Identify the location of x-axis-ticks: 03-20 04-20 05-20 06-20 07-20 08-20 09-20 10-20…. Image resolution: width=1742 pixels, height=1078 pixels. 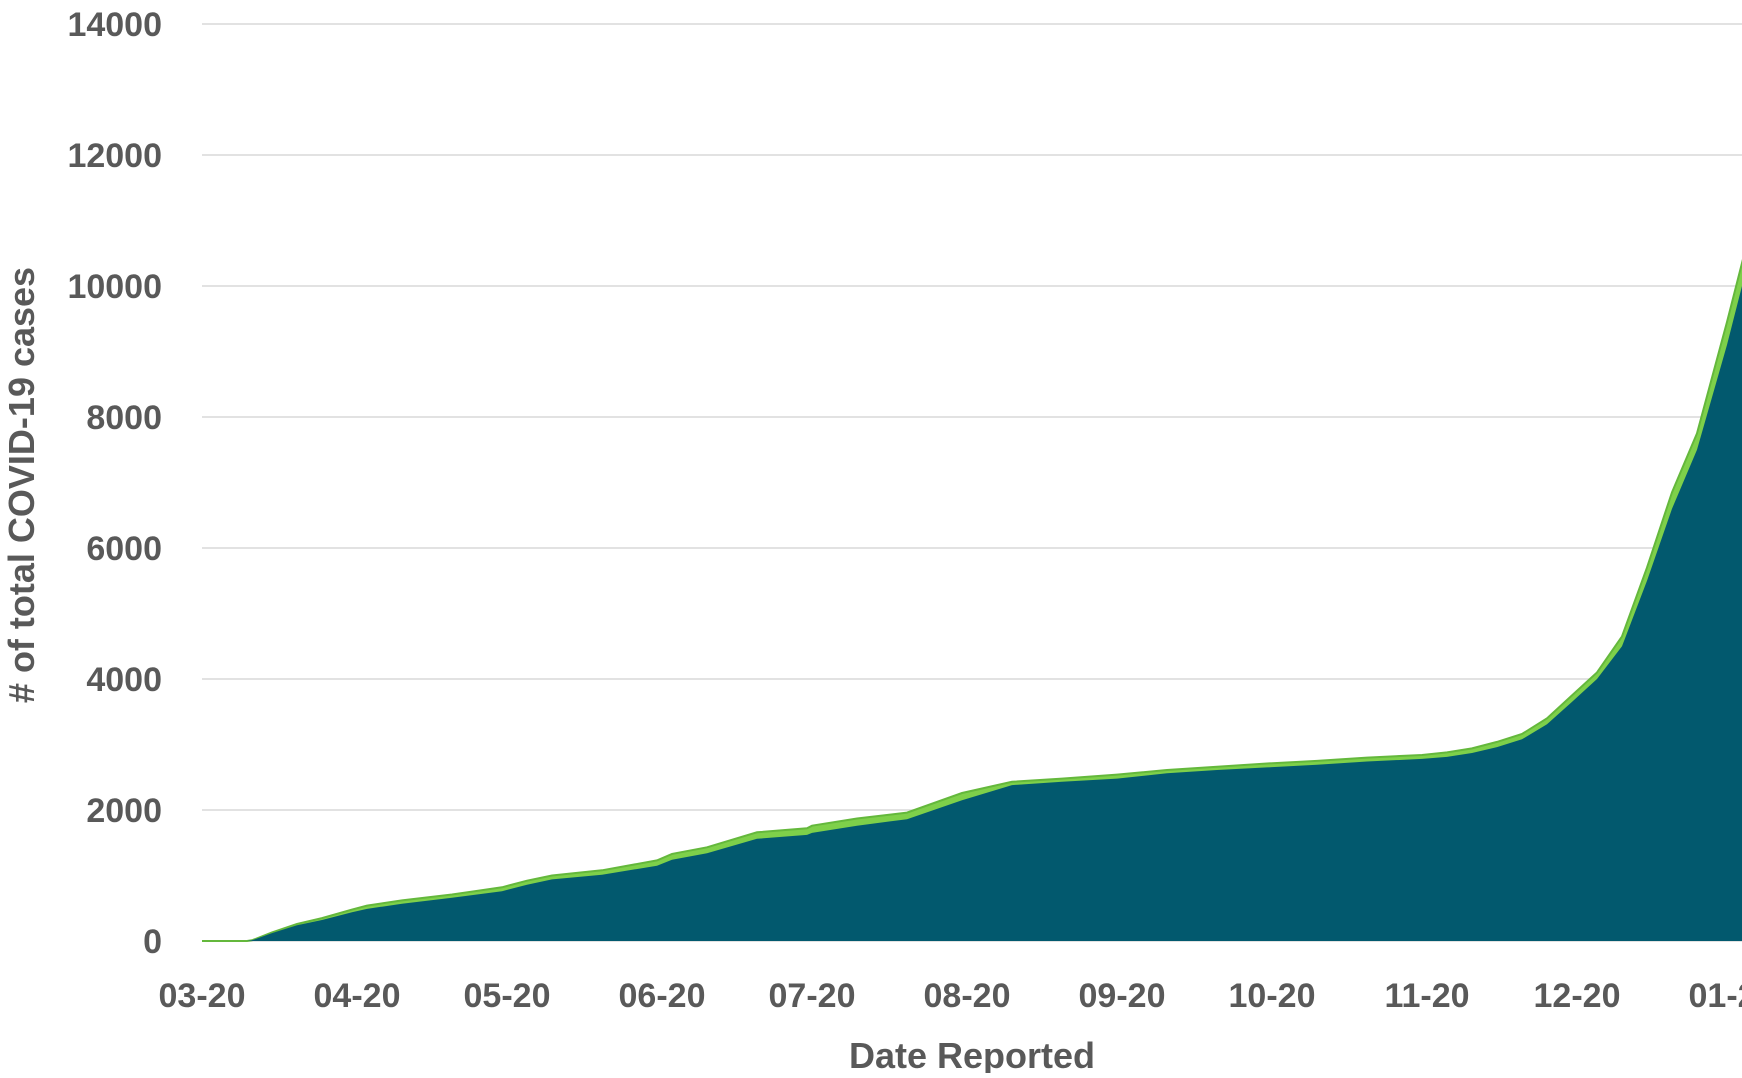
(950, 996).